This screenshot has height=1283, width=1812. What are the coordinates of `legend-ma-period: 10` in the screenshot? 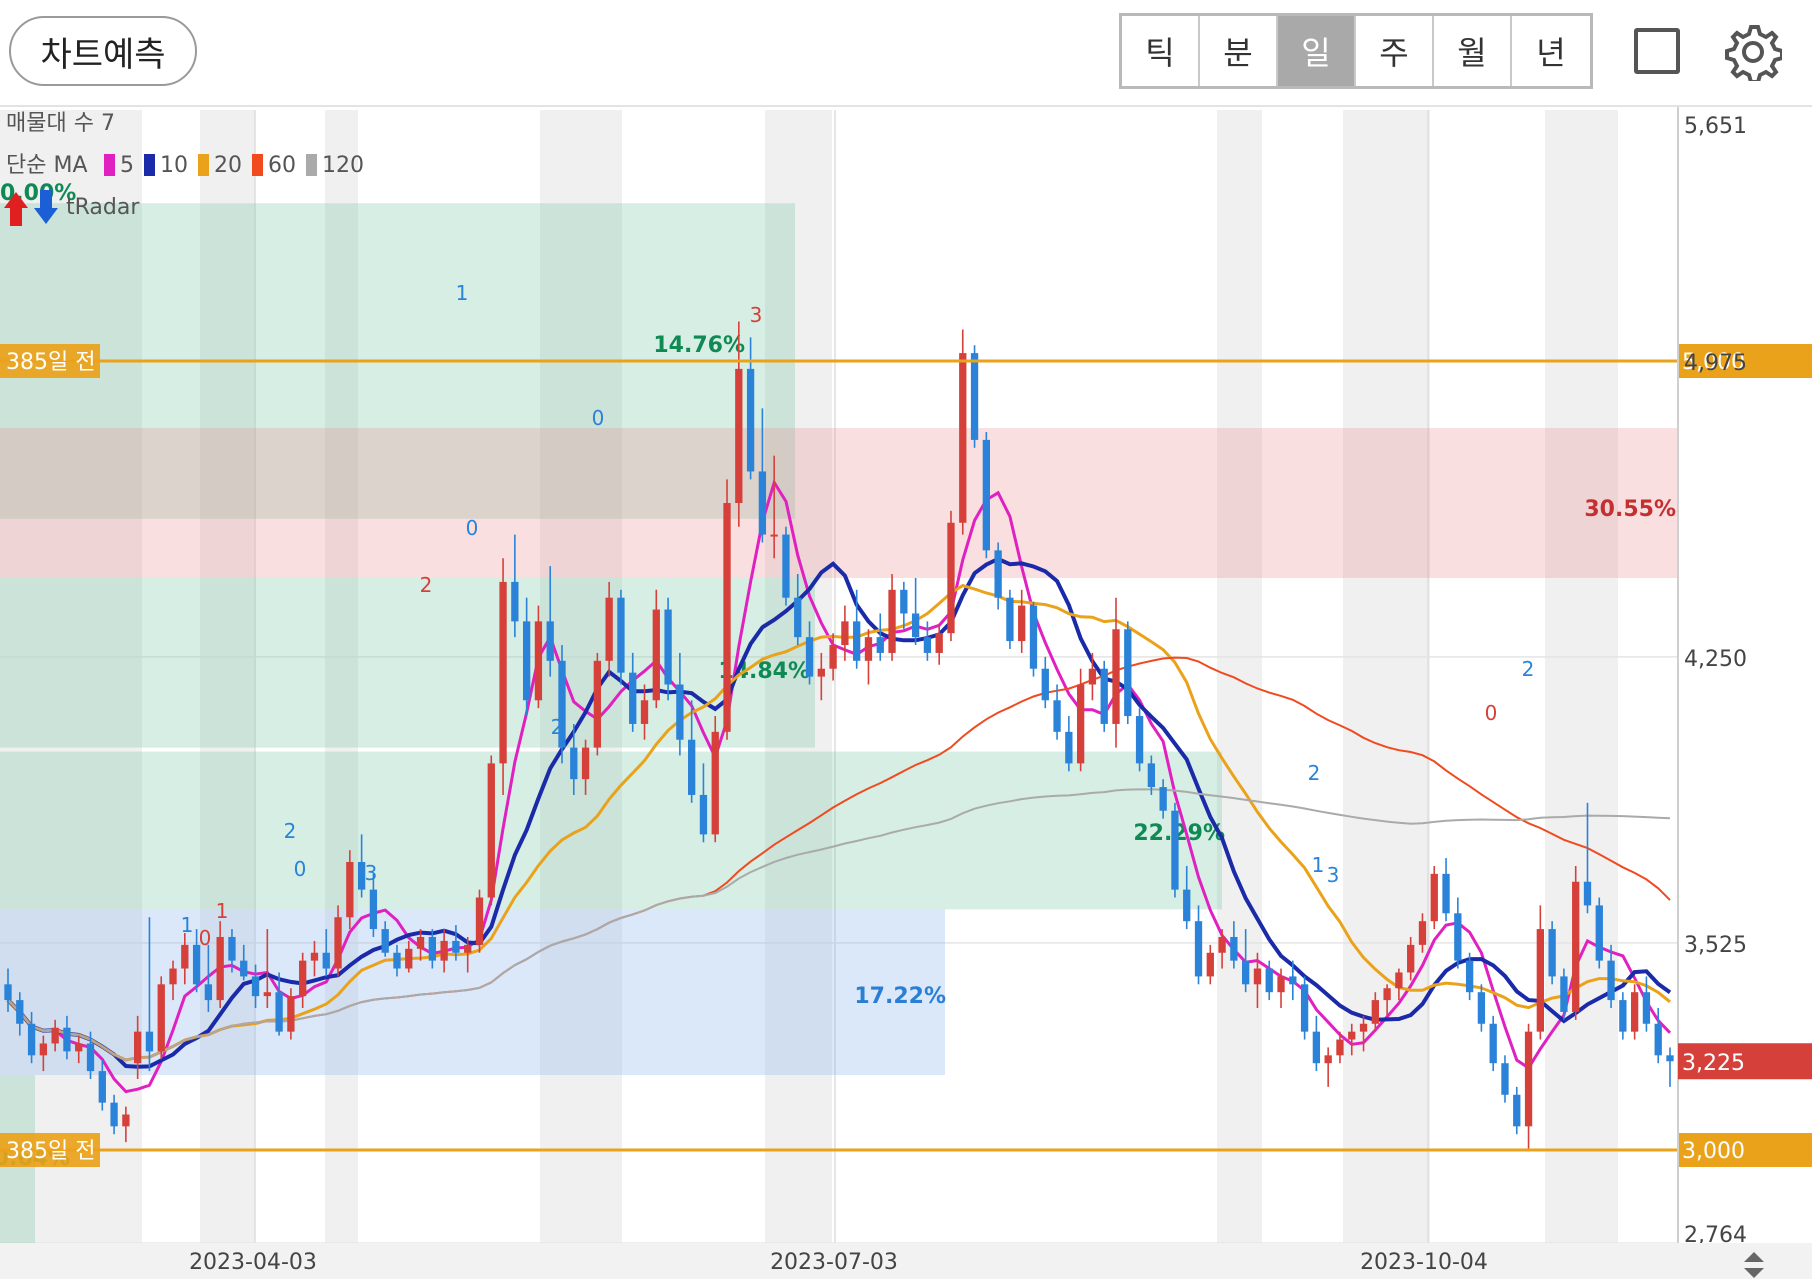 It's located at (174, 165).